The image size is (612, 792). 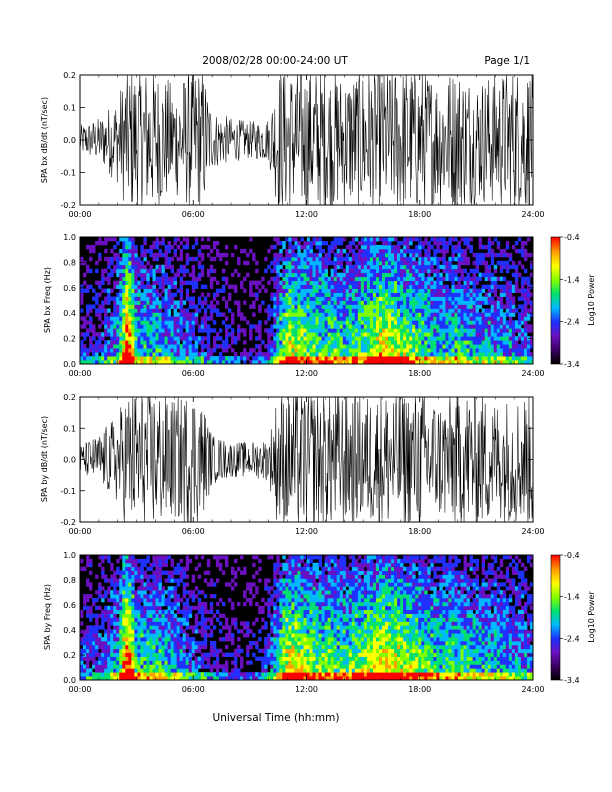 What do you see at coordinates (275, 61) in the screenshot?
I see `date-range-title: 2008/02/28 00:00-24:00 UT` at bounding box center [275, 61].